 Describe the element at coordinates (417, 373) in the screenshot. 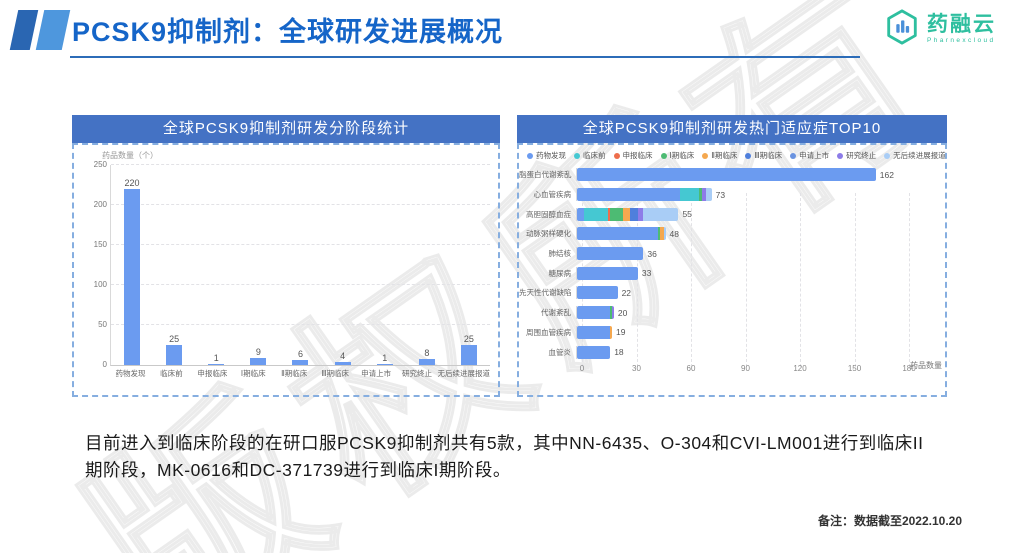

I see `x-category-label: 研究终止` at that location.